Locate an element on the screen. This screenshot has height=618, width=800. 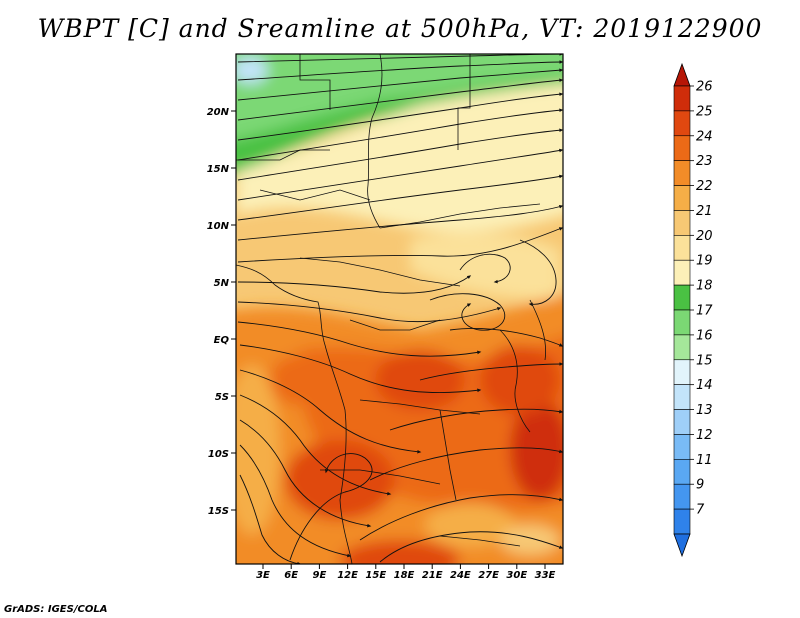
lat-label: 5N is located at coordinates (222, 283).